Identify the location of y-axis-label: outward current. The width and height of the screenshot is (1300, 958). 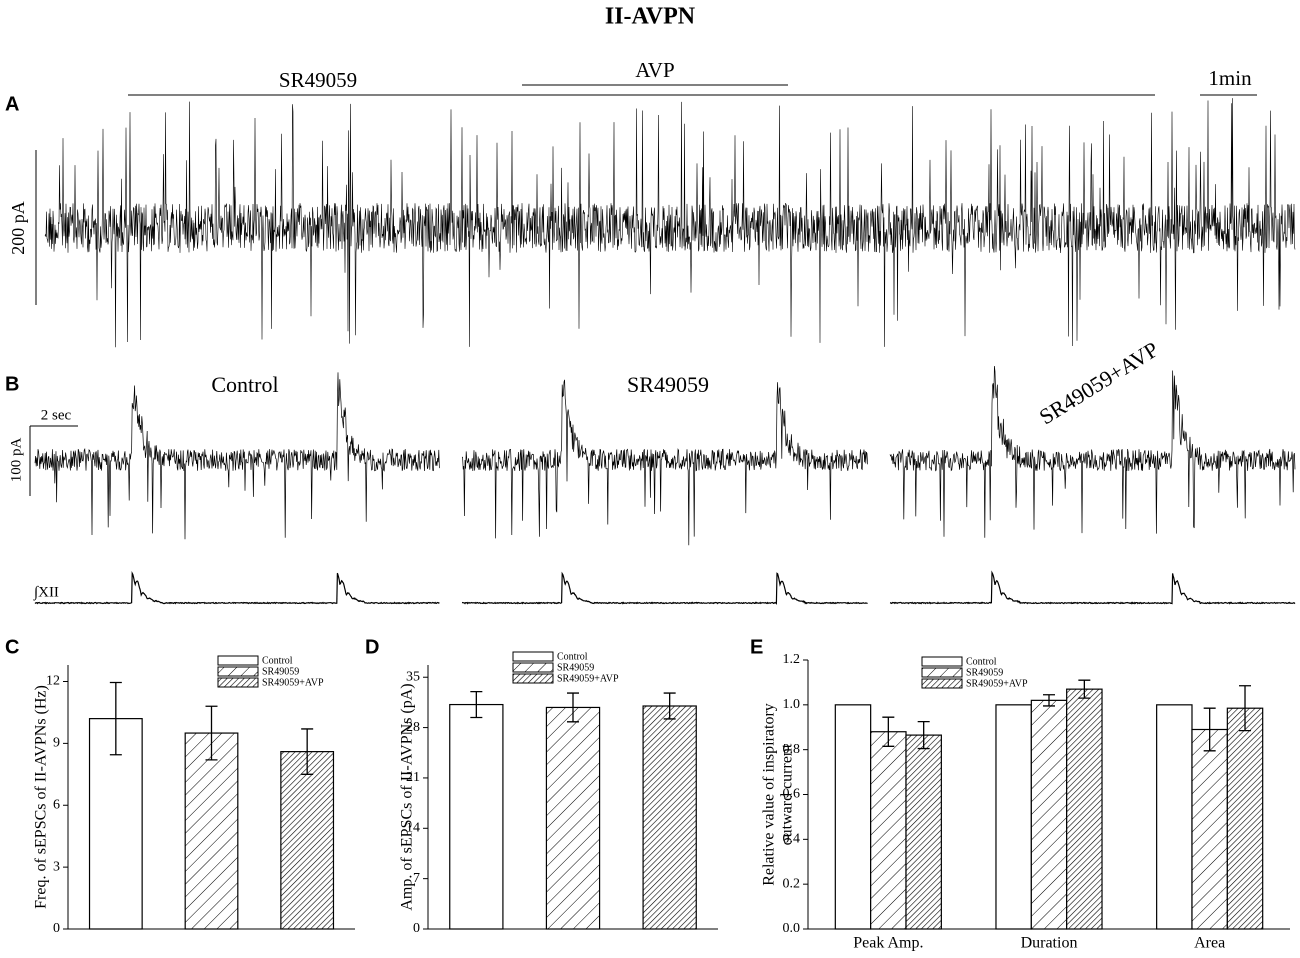
(787, 794).